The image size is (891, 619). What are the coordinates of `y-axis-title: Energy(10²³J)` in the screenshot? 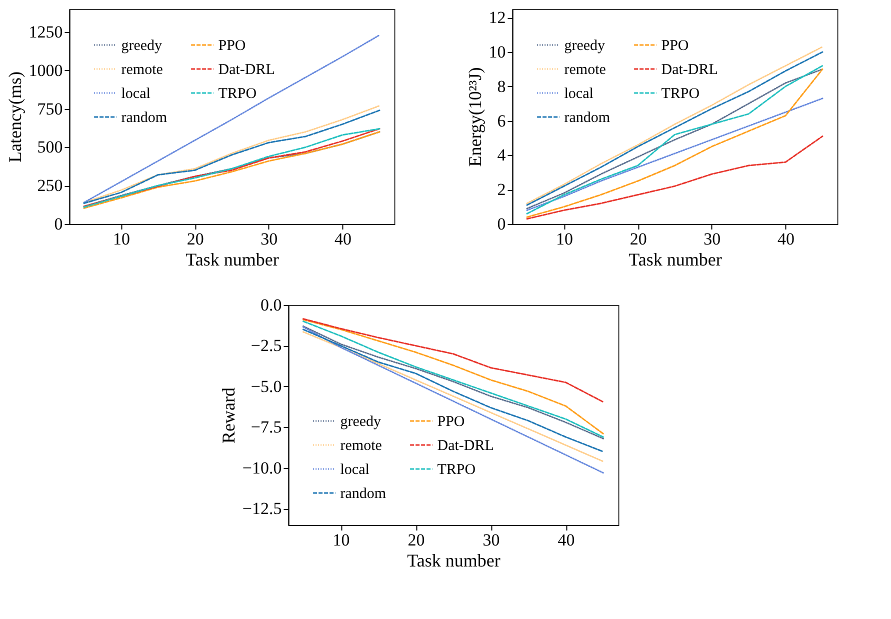 It's located at (474, 117).